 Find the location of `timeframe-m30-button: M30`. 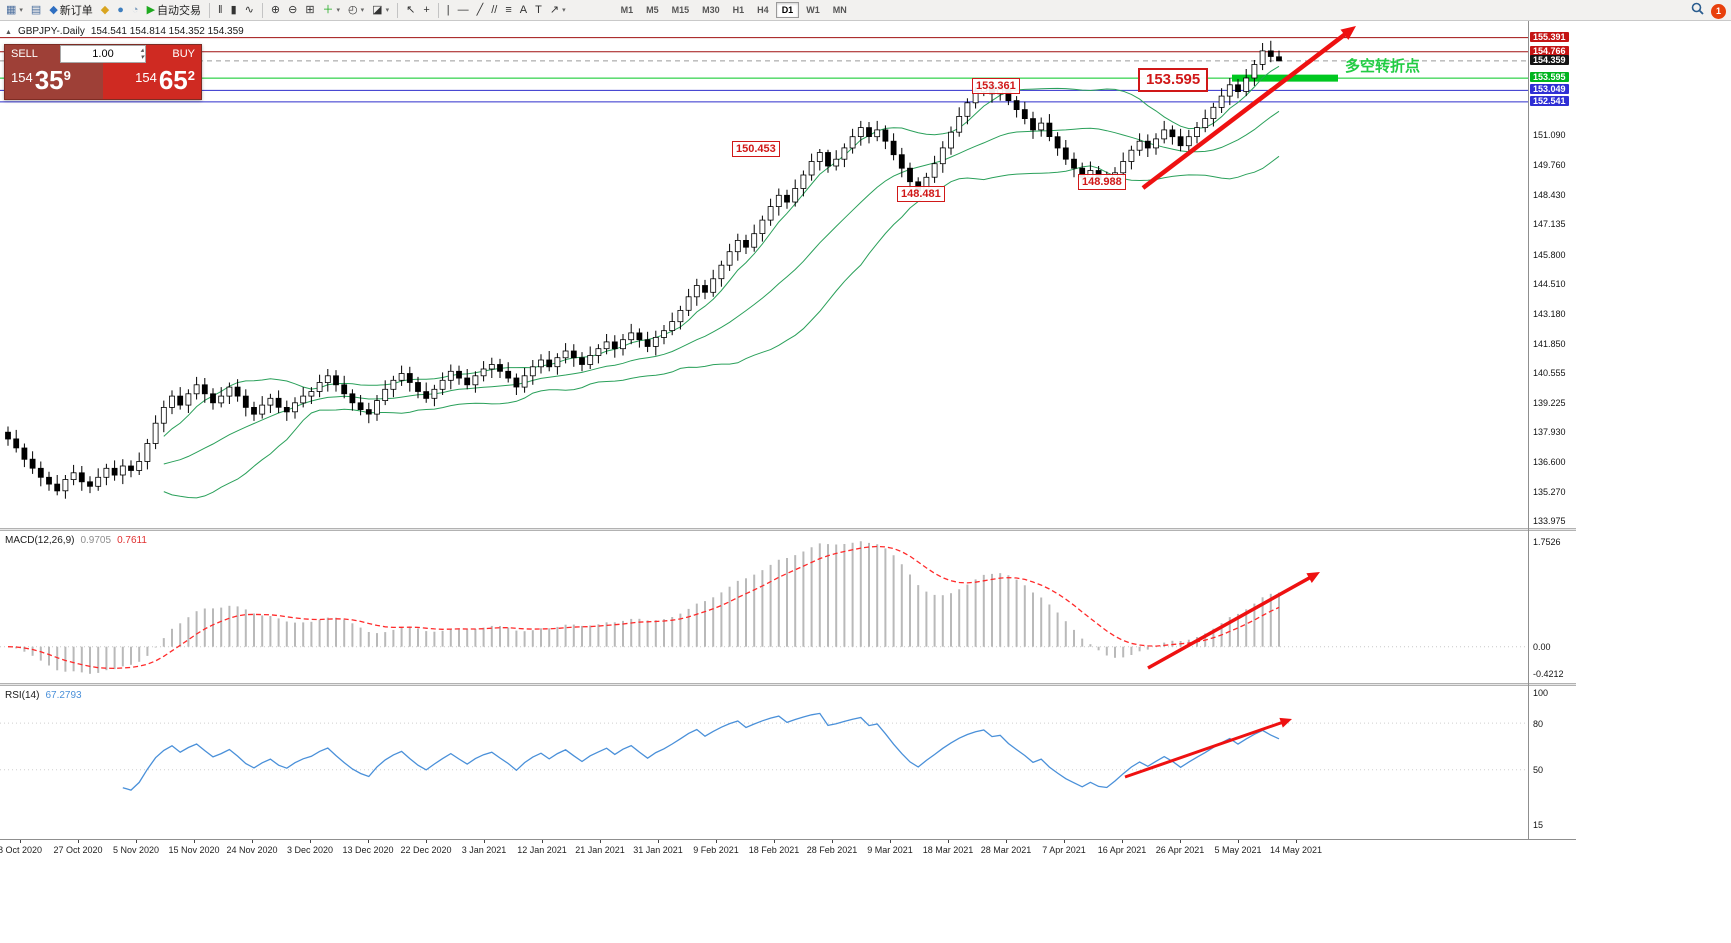

timeframe-m30-button: M30 is located at coordinates (711, 10).